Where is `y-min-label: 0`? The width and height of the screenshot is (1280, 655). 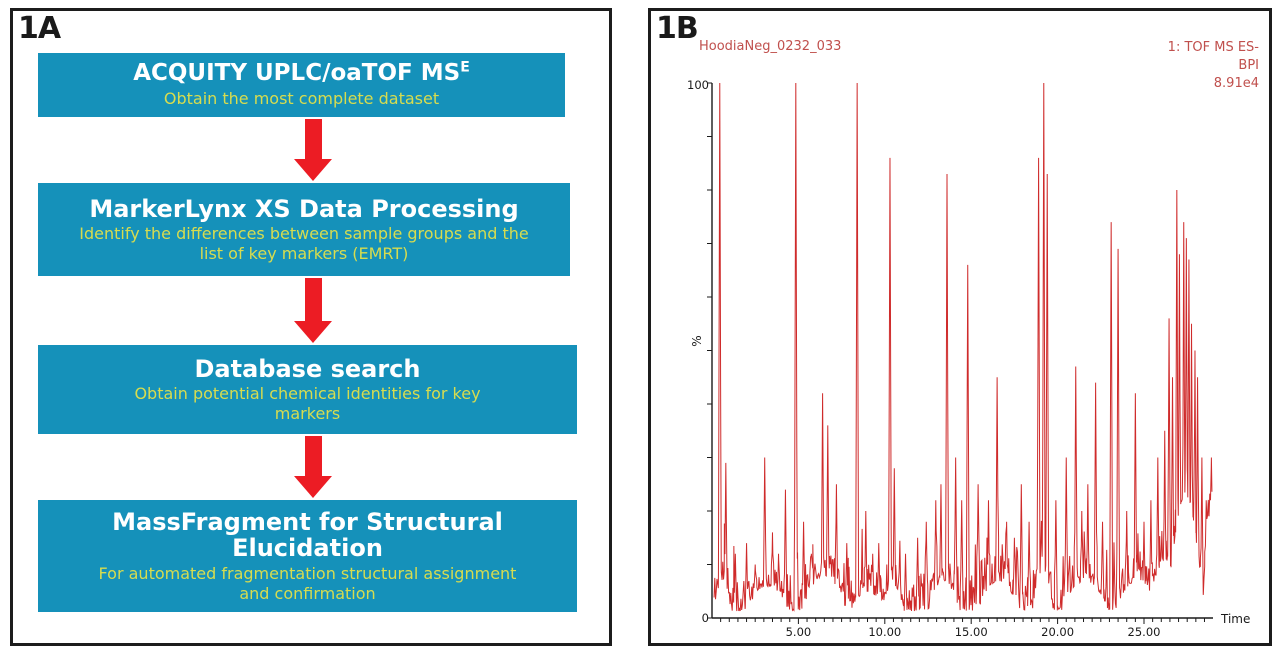
y-min-label: 0 is located at coordinates (705, 618).